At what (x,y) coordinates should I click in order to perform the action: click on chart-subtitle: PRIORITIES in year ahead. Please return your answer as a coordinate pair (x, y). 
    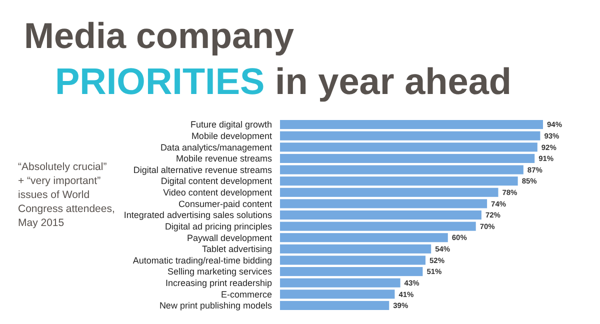
    Looking at the image, I should click on (283, 81).